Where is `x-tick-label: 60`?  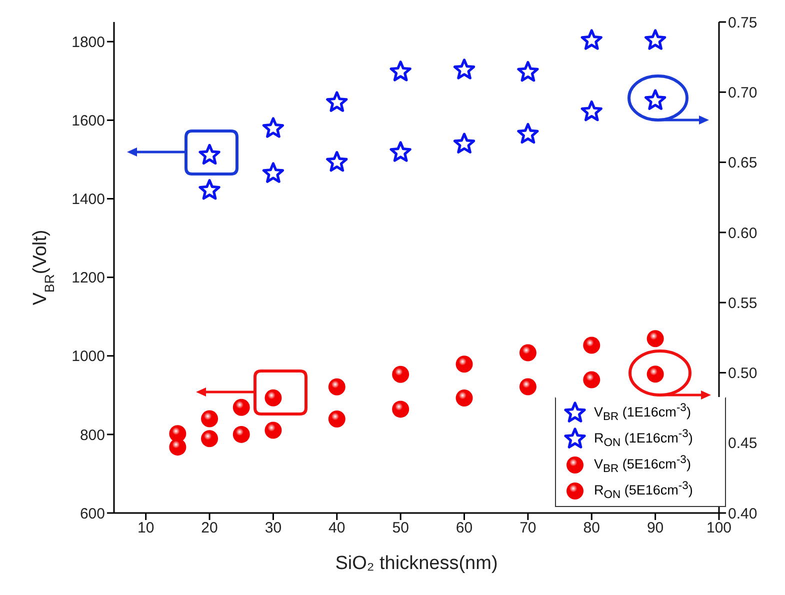 x-tick-label: 60 is located at coordinates (464, 528).